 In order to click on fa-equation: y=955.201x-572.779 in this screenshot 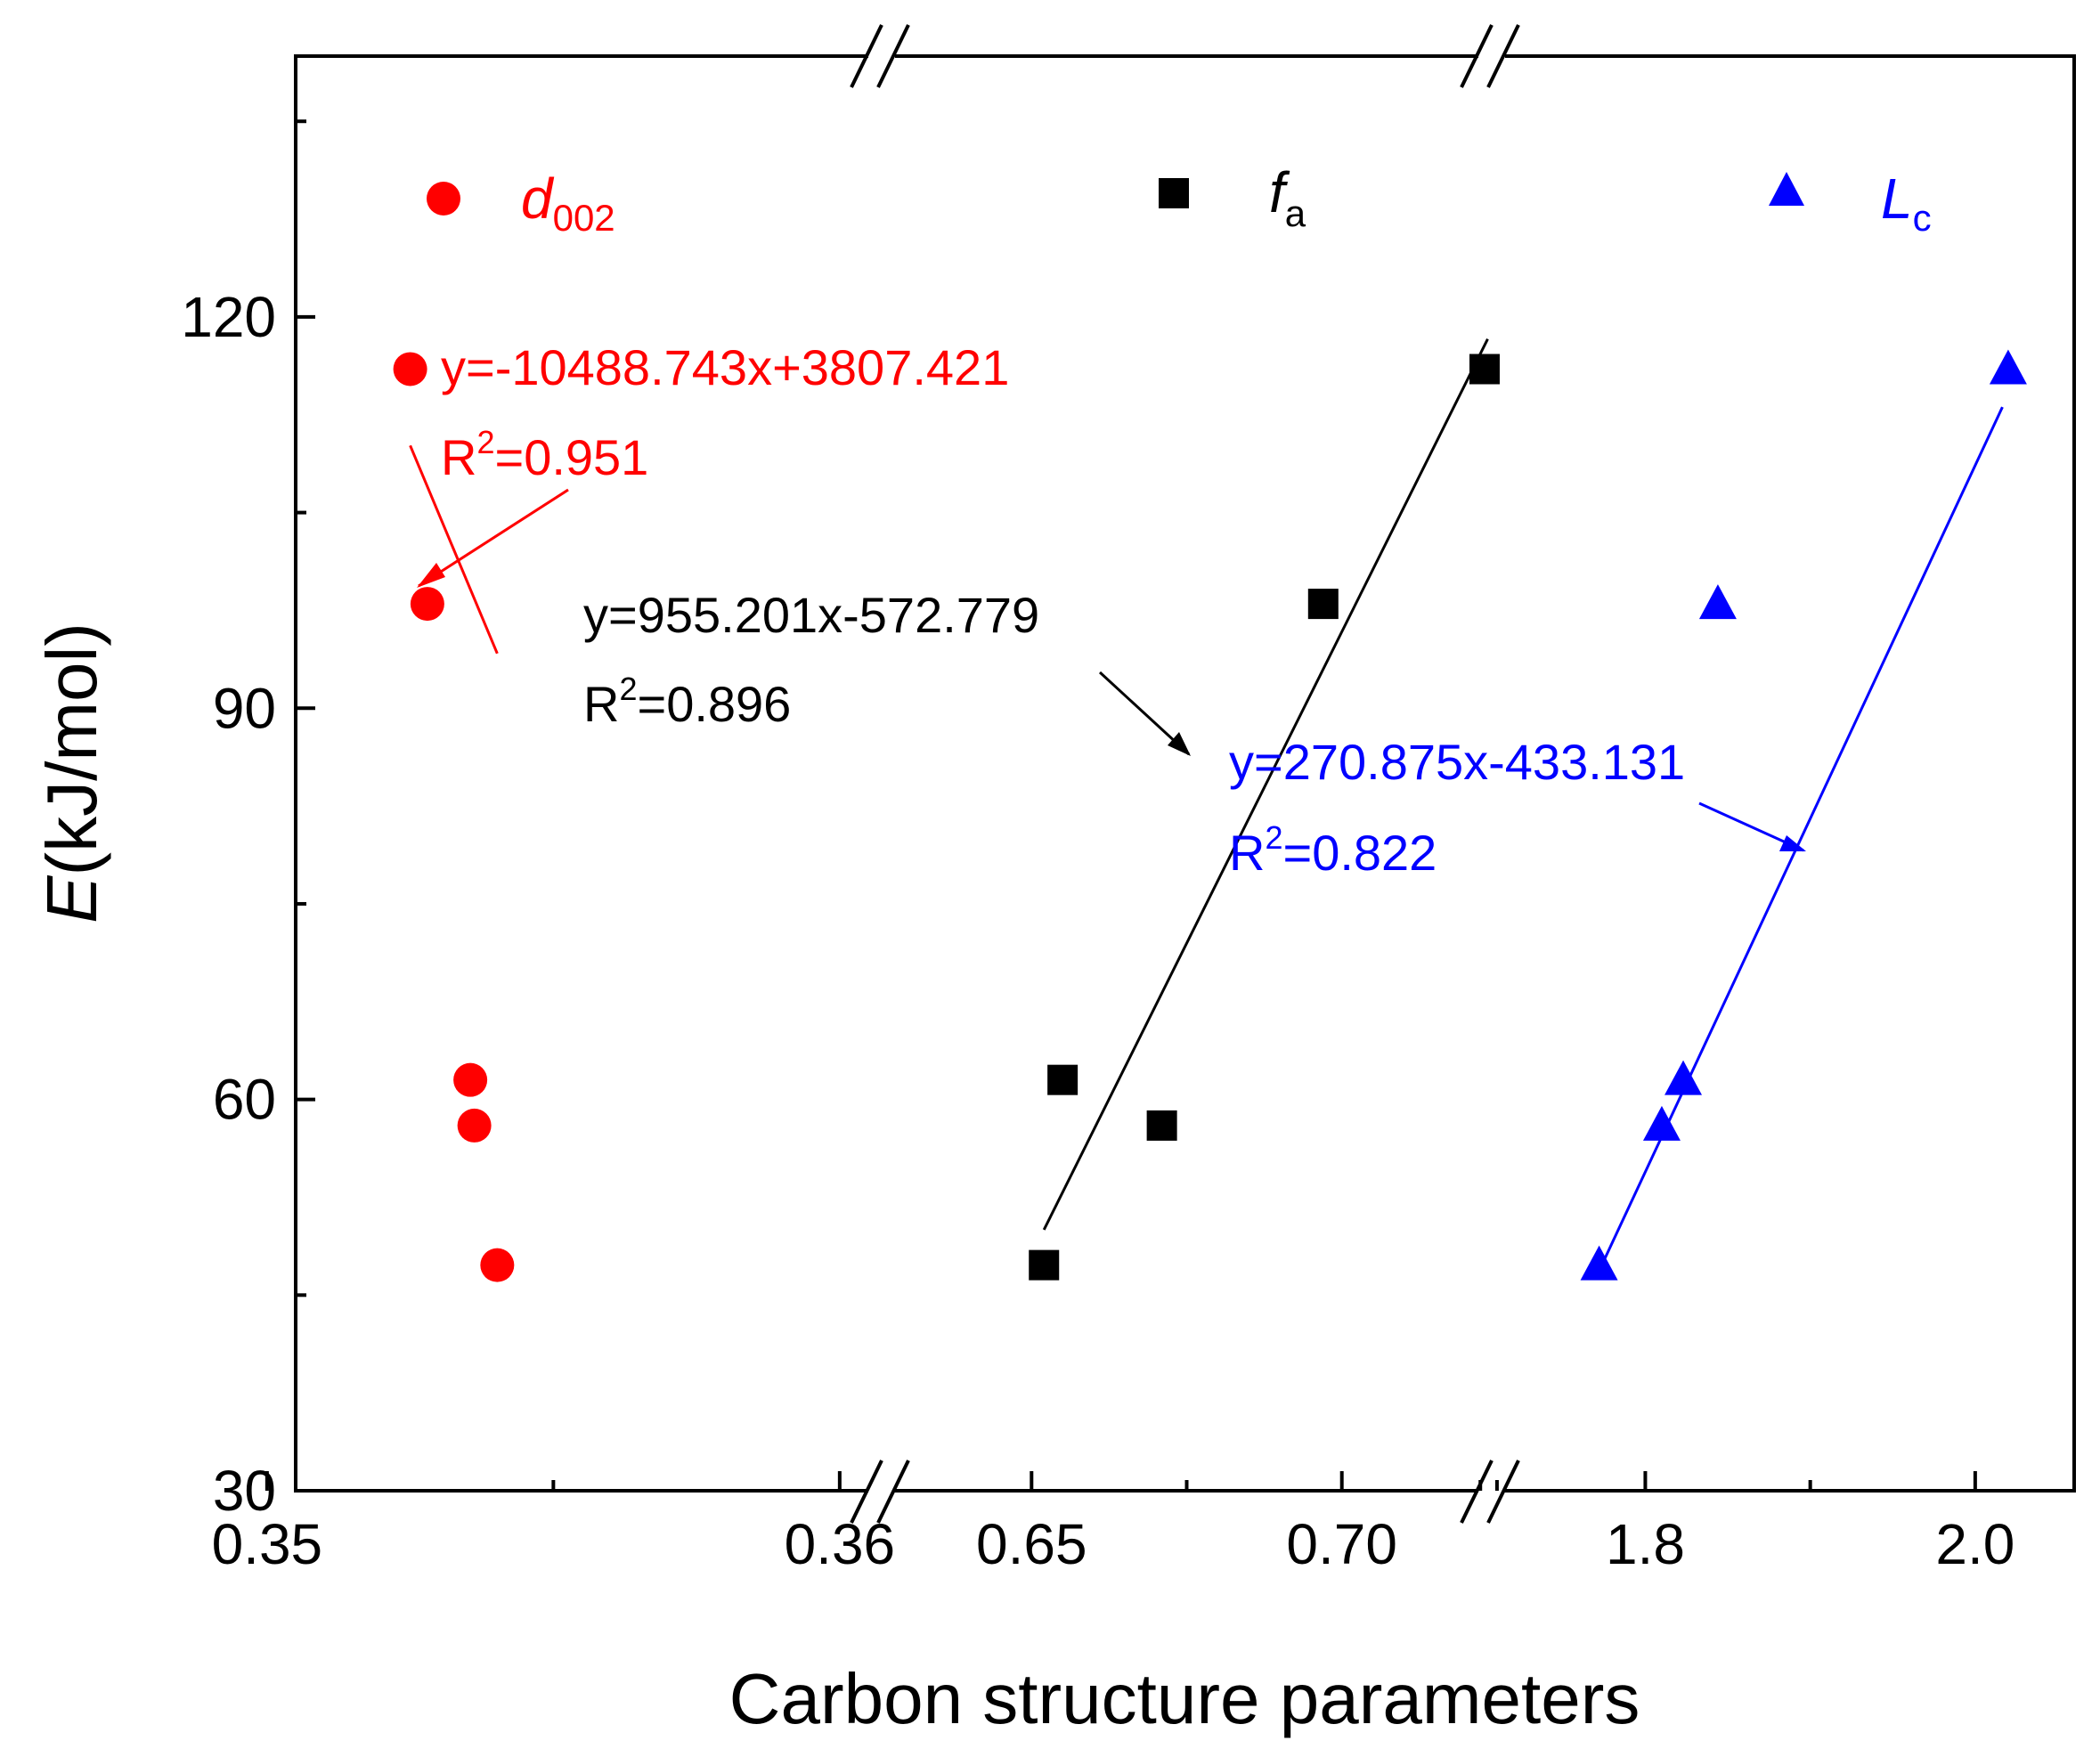, I will do `click(811, 615)`.